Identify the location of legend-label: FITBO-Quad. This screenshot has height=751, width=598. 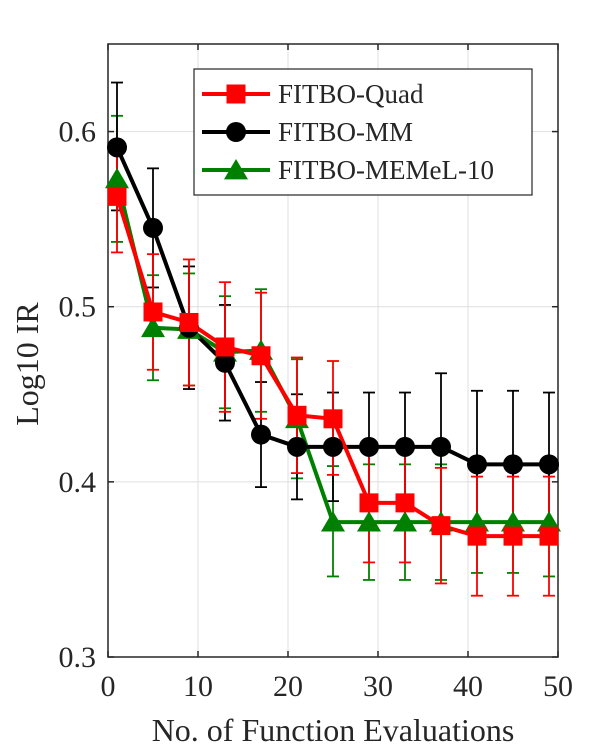
(351, 94).